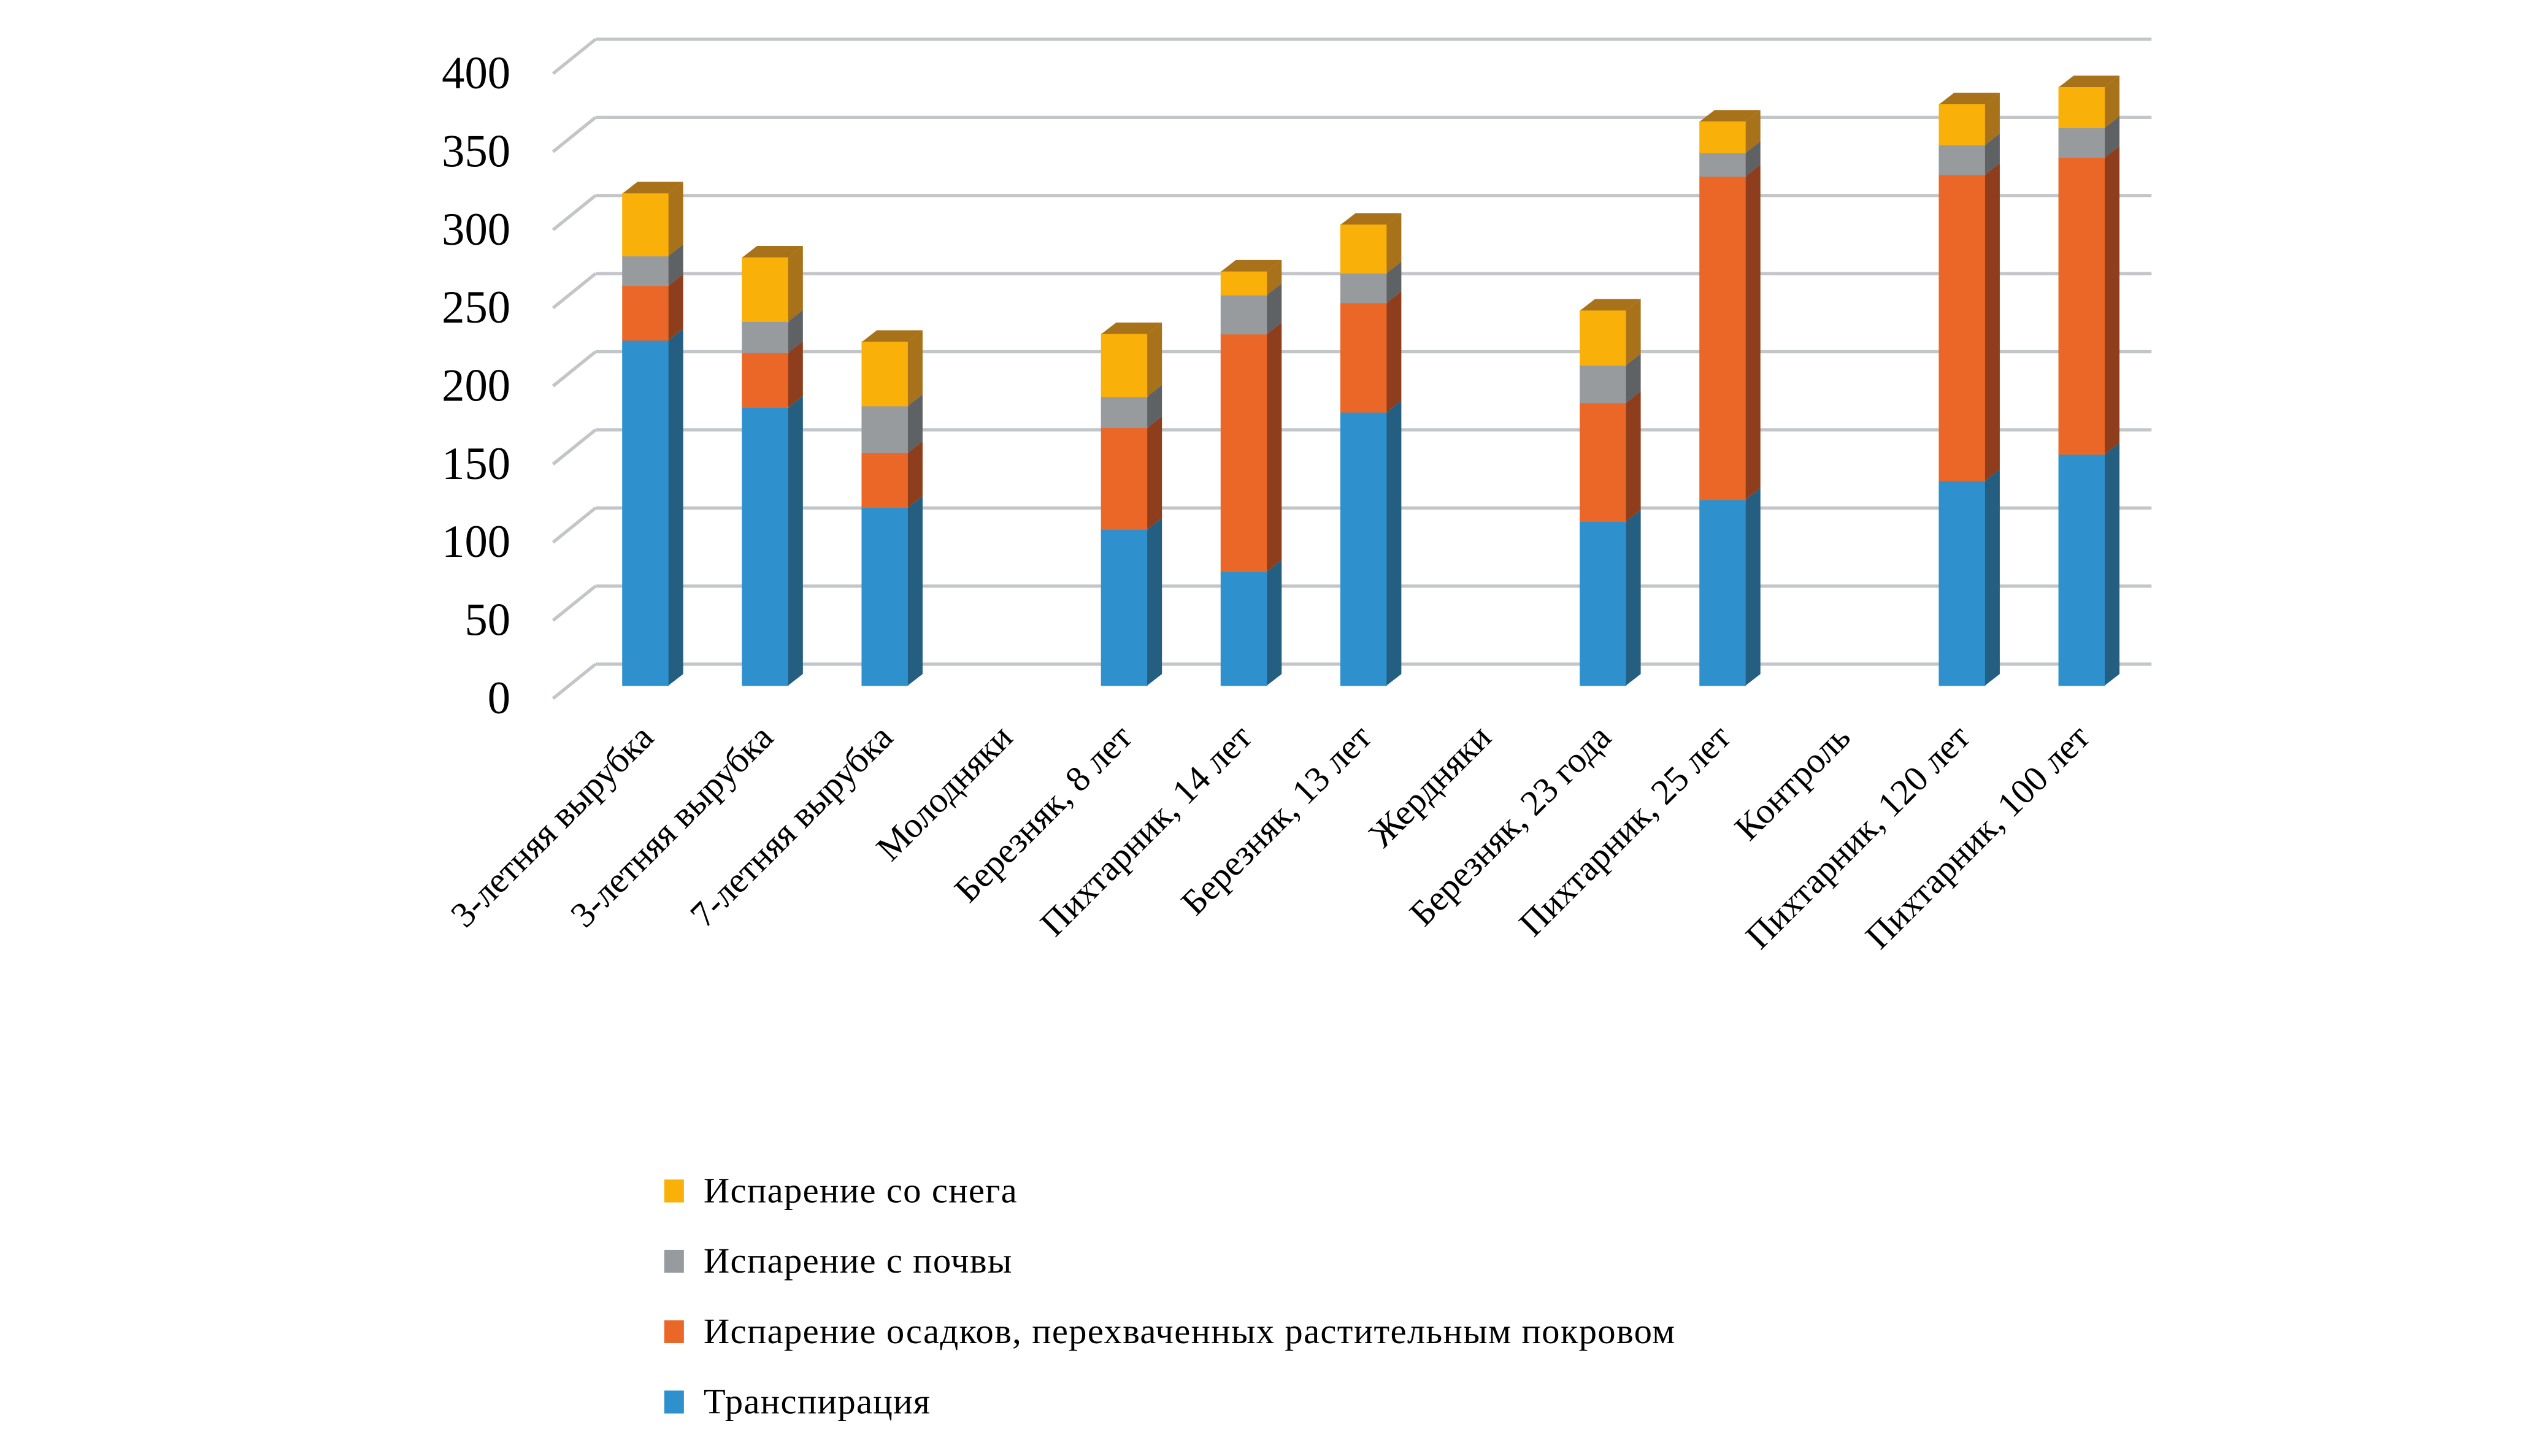 The width and height of the screenshot is (2536, 1456). I want to click on x-tick-label: Пихтарник, 100 лет, so click(1978, 837).